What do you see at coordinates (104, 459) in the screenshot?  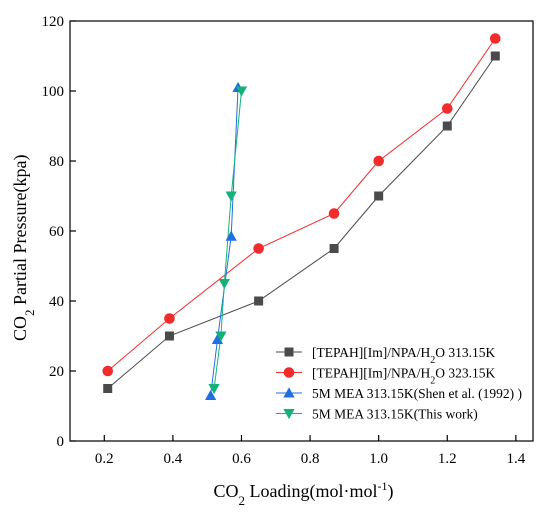 I see `x-tick-label: 0.2` at bounding box center [104, 459].